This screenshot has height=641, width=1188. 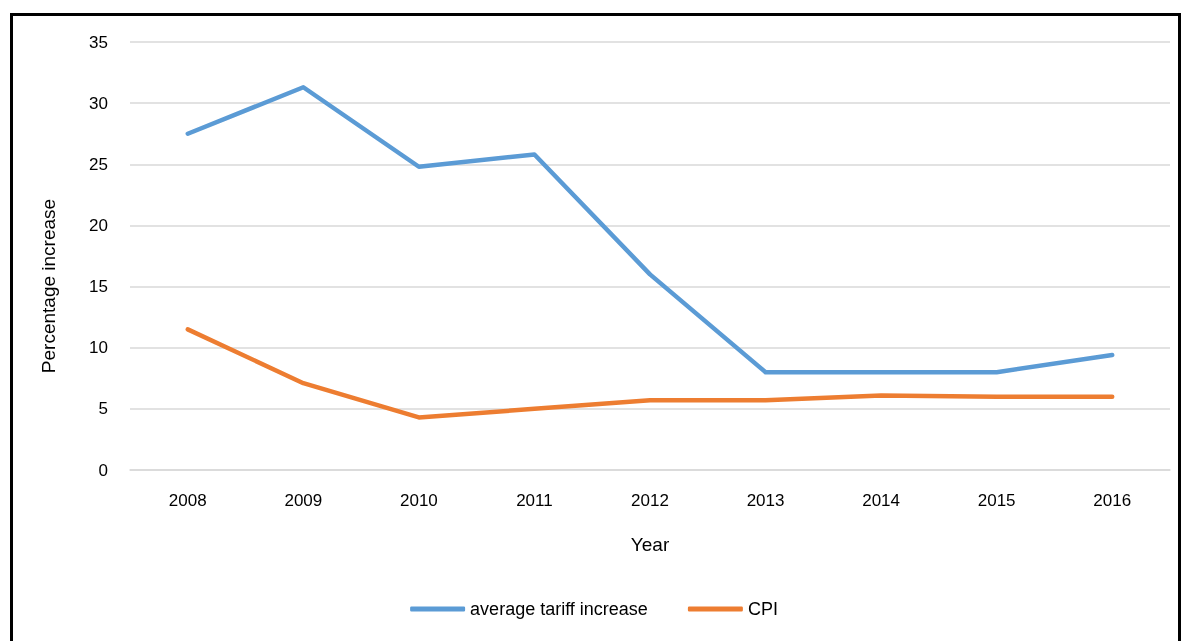 What do you see at coordinates (650, 373) in the screenshot?
I see `line-series` at bounding box center [650, 373].